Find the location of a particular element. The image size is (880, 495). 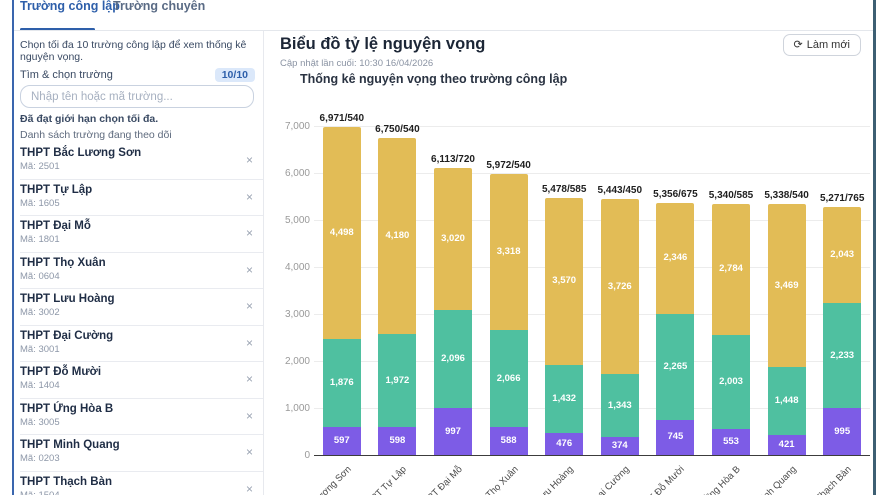

x-axis-line is located at coordinates (592, 455).